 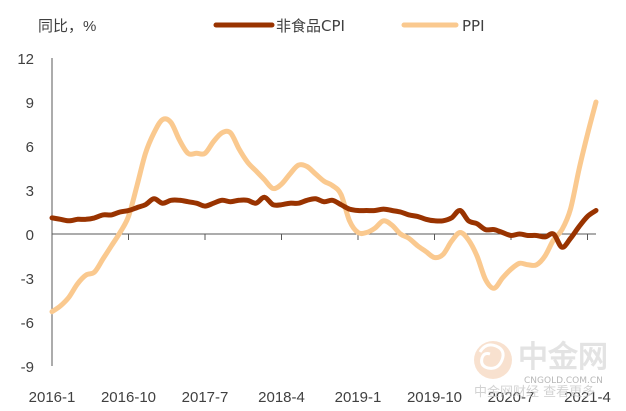 I want to click on watermark: 中金网 CNGOLD.COM.CN 中金网财经 查看更多, so click(x=541, y=370).